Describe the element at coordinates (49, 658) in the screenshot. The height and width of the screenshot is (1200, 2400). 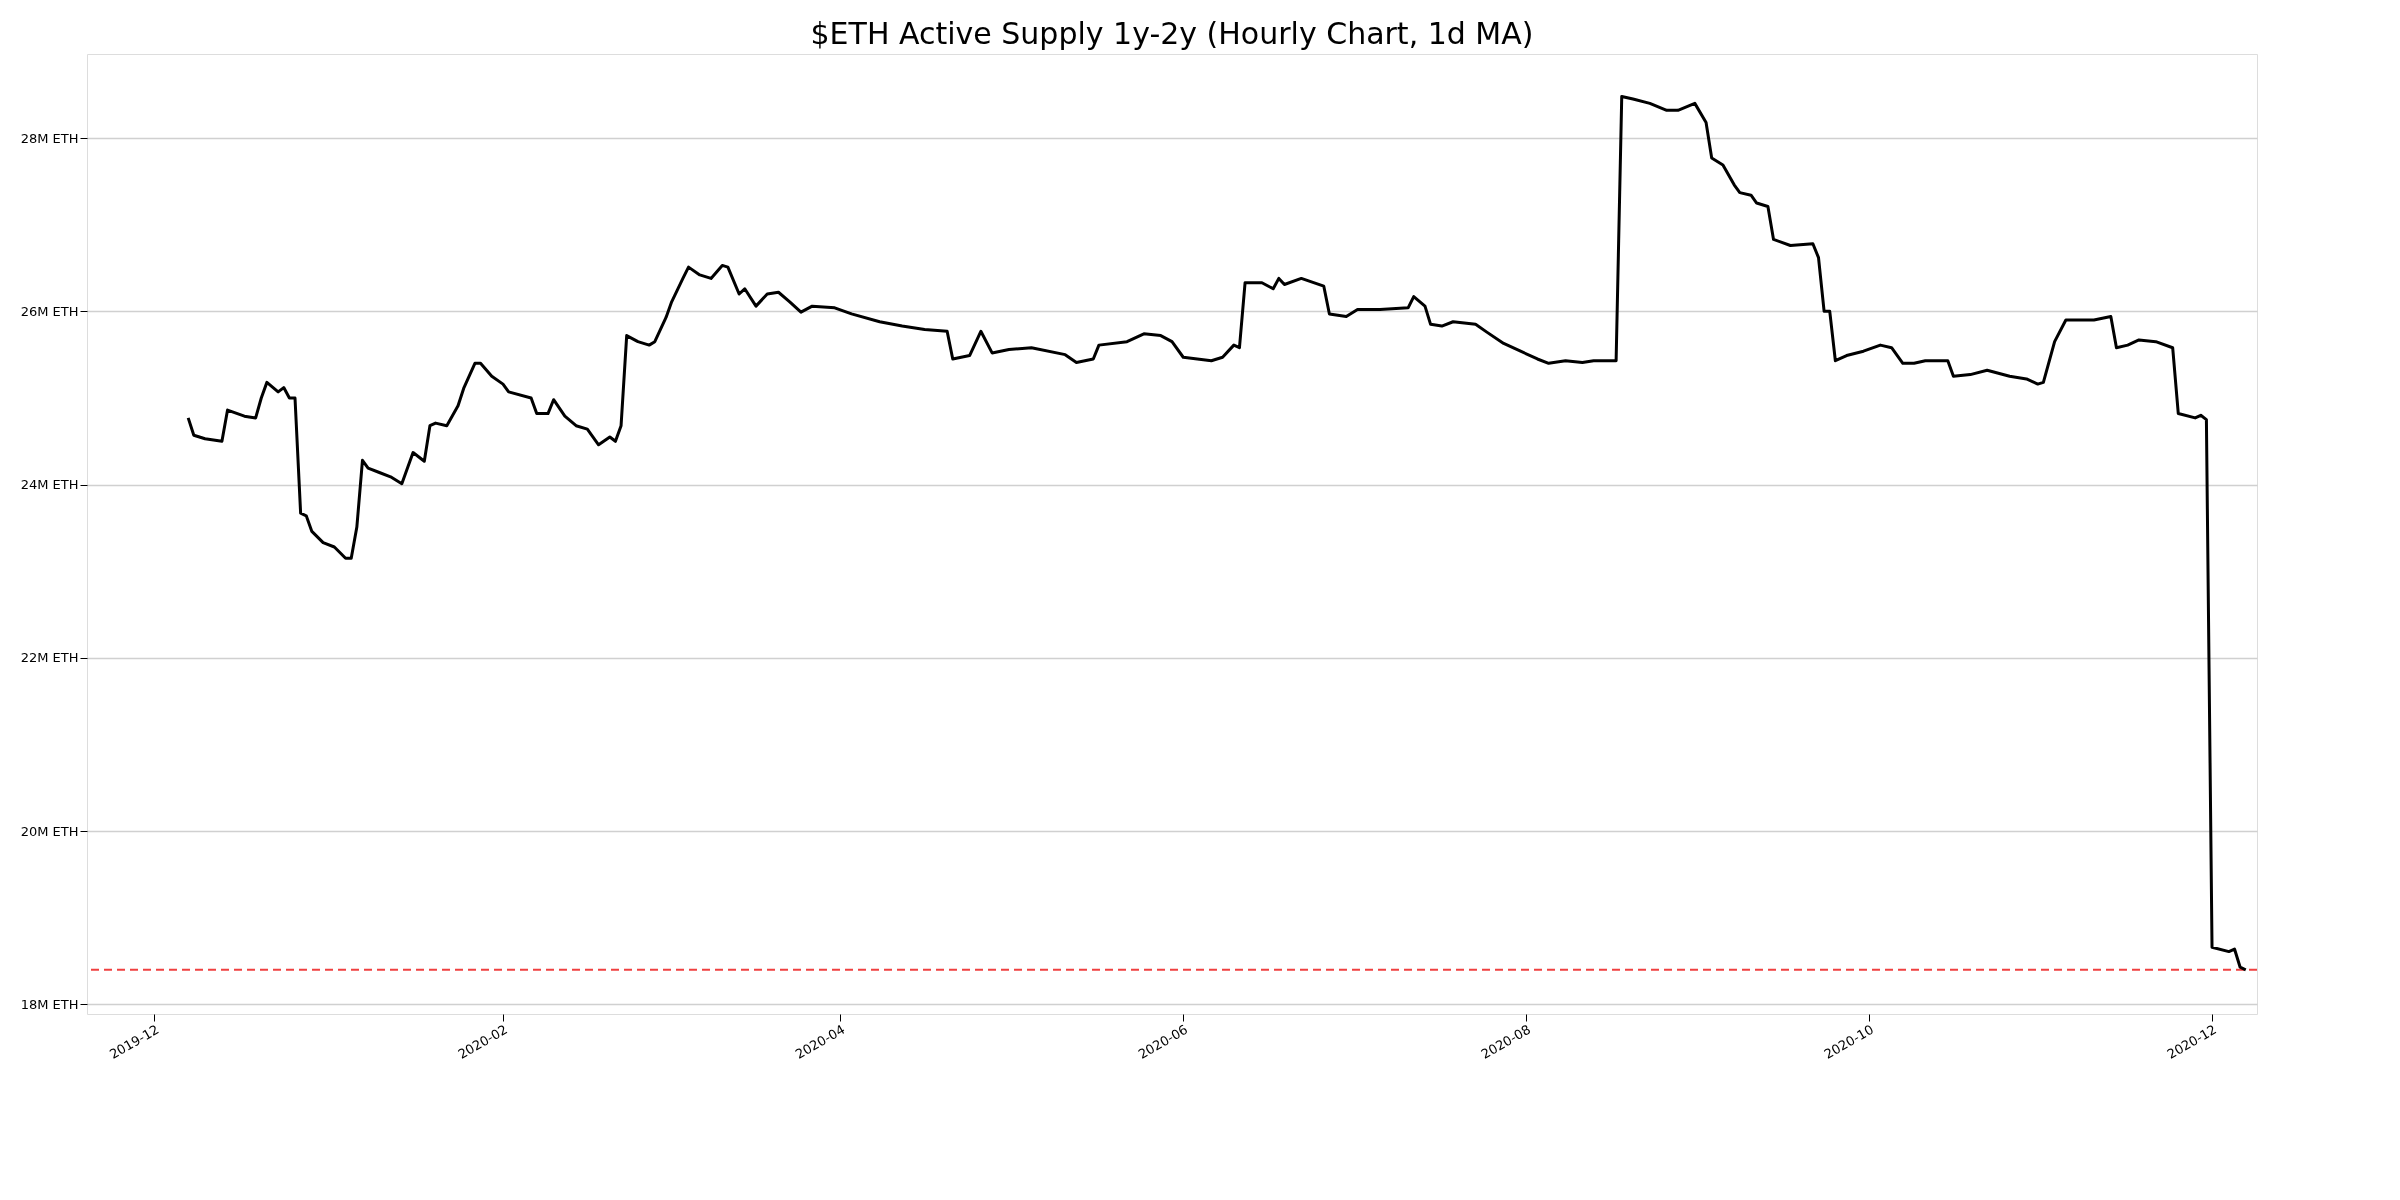
I see `y-tick-label: 22M ETH` at that location.